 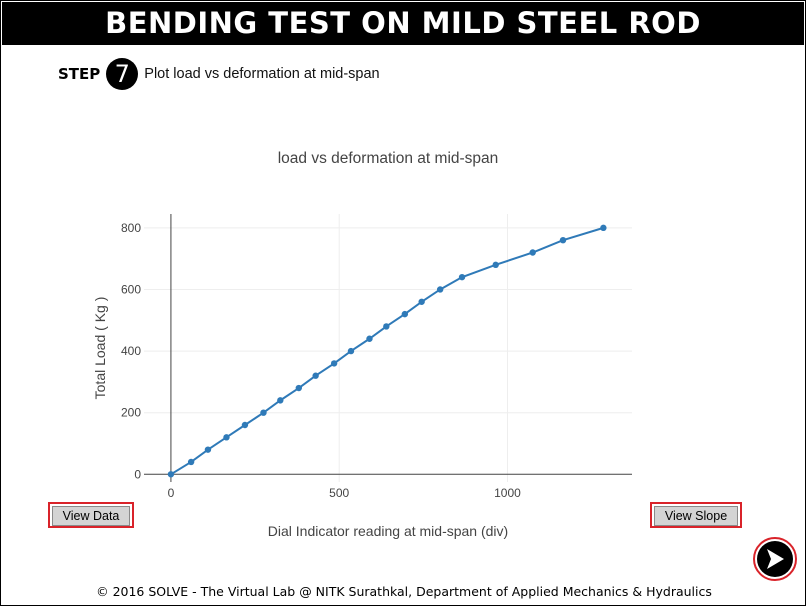 I want to click on x-tick-label: 0, so click(x=171, y=493).